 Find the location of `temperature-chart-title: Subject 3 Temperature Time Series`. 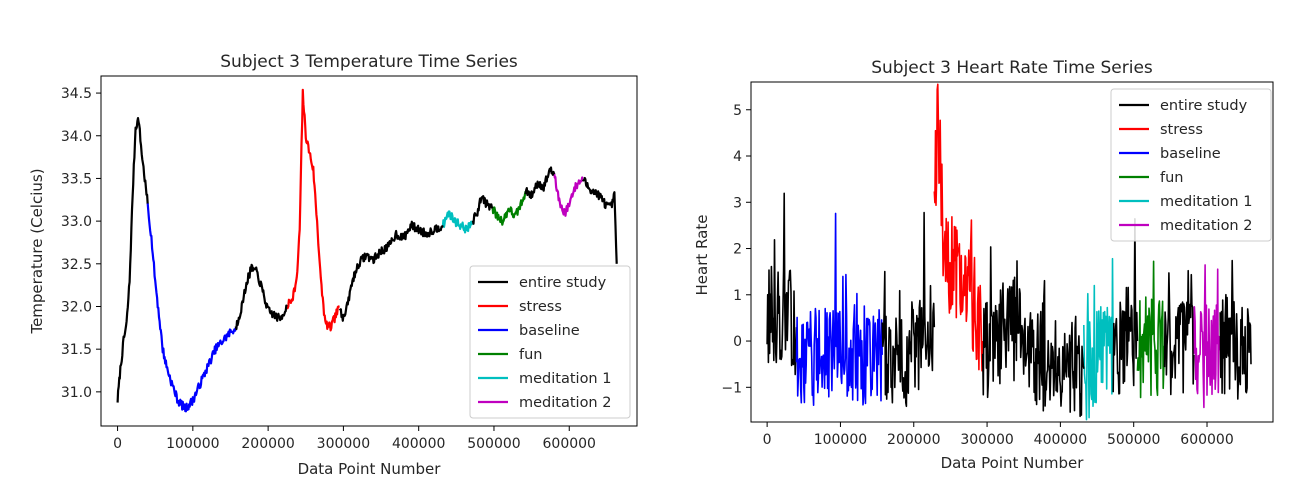

temperature-chart-title: Subject 3 Temperature Time Series is located at coordinates (369, 62).